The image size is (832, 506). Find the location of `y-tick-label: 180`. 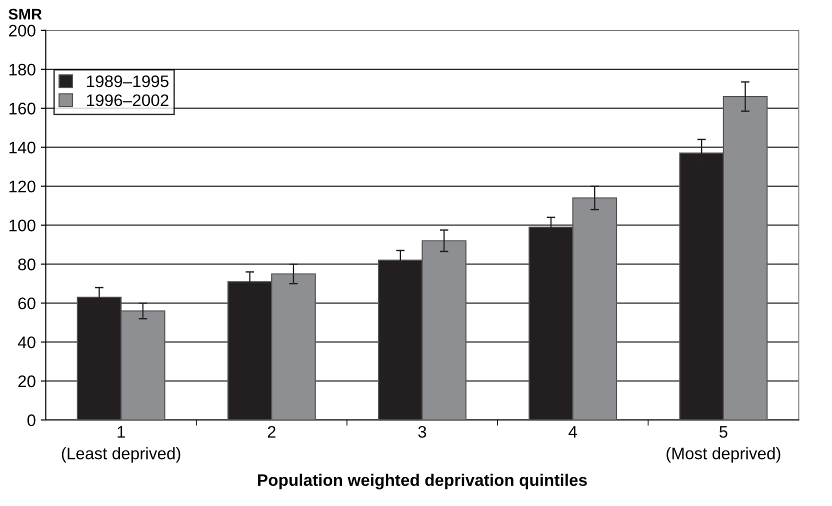

y-tick-label: 180 is located at coordinates (23, 70).